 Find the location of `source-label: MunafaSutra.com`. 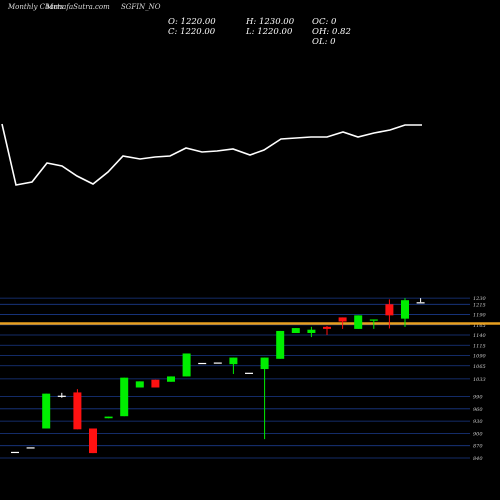

source-label: MunafaSutra.com is located at coordinates (78, 7).